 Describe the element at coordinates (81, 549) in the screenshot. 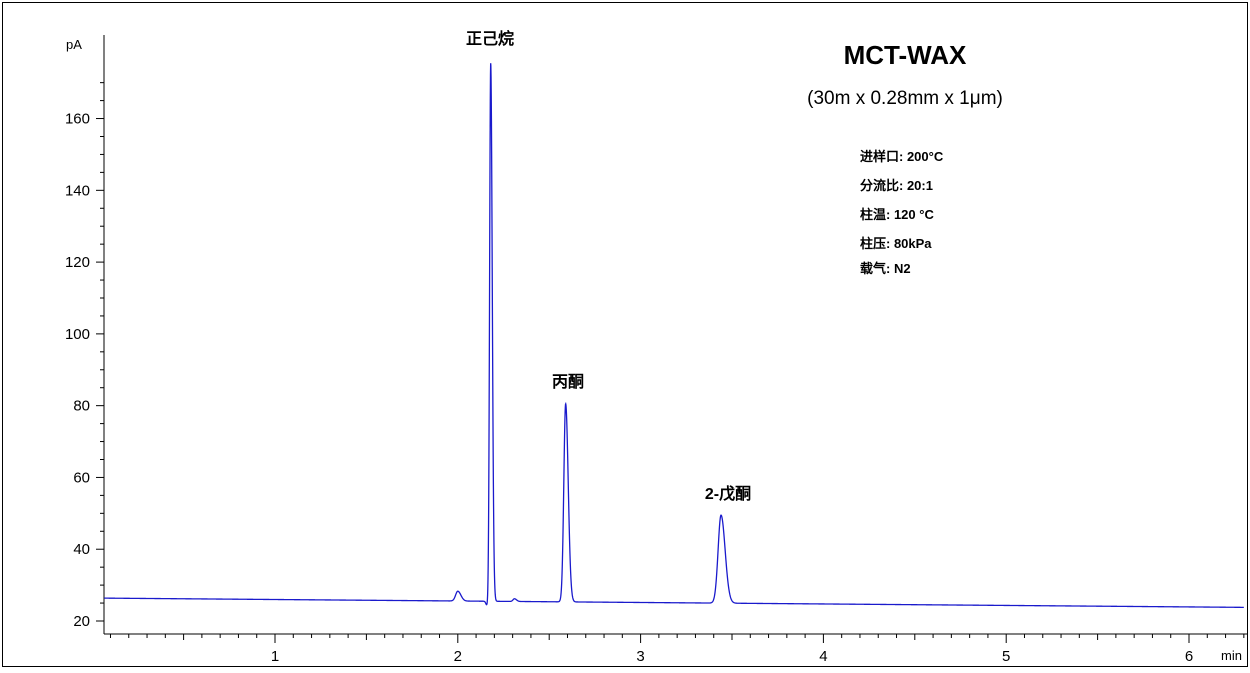

I see `y-tick-label: 40` at that location.